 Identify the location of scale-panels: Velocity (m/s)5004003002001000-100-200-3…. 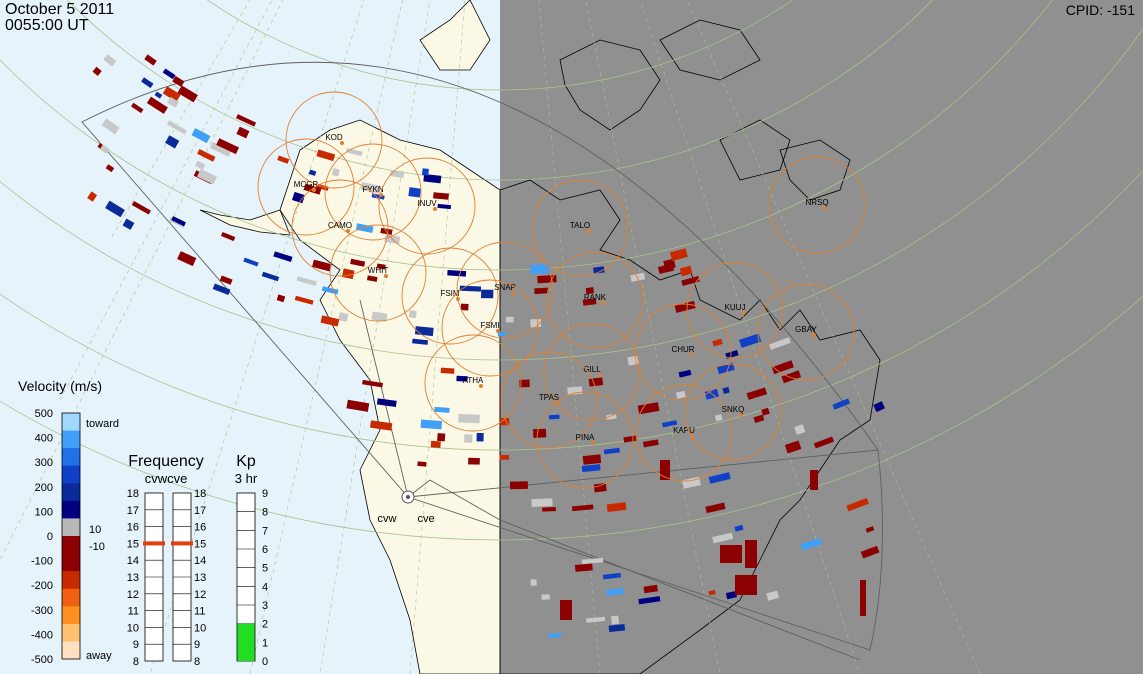
(143, 523).